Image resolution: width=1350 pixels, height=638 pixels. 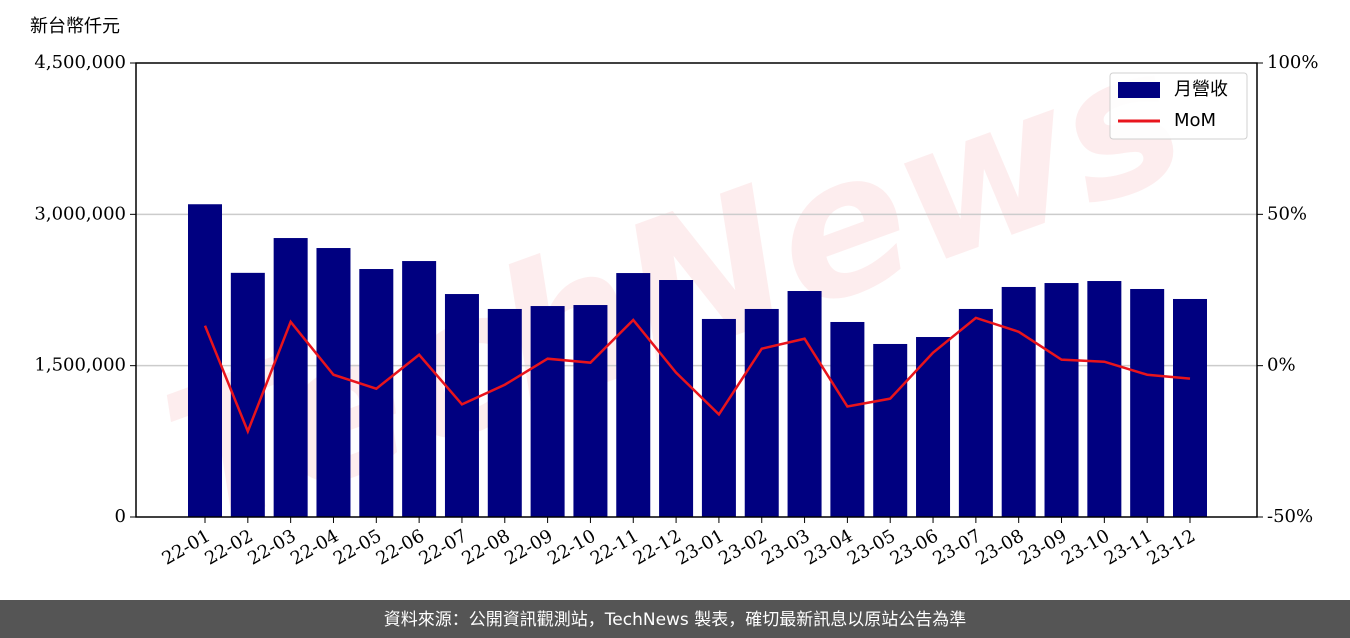 I want to click on y2-tick-label: 0%, so click(x=1281, y=365).